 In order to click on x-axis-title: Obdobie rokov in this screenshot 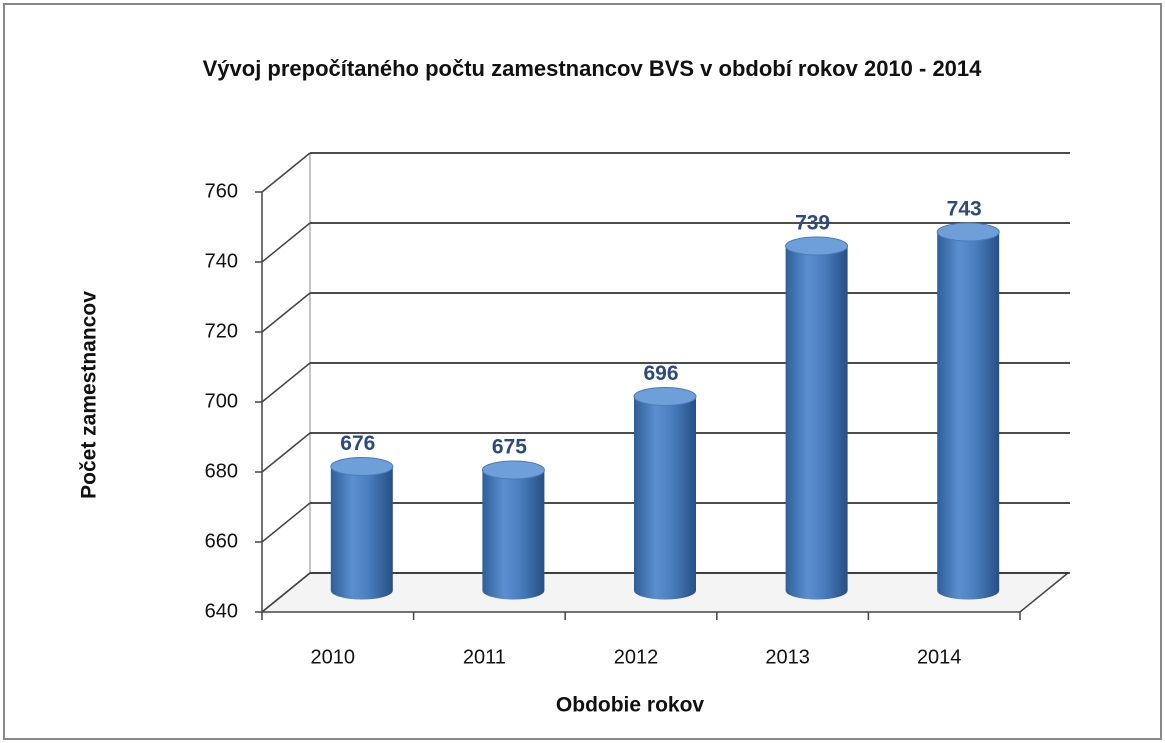, I will do `click(630, 705)`.